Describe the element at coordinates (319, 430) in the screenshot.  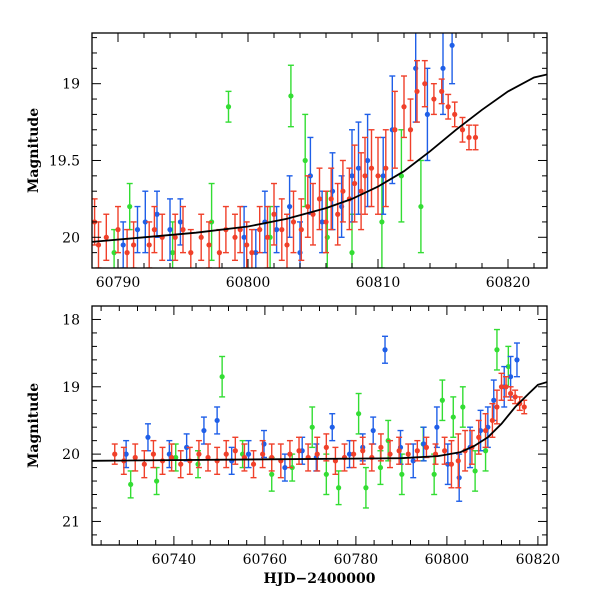
I see `series-red` at that location.